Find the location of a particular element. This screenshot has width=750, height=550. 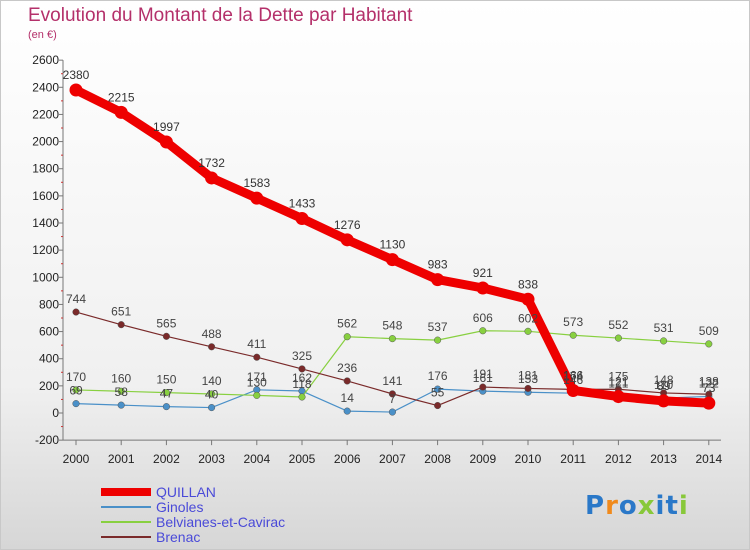

data-label: 488 is located at coordinates (212, 334).